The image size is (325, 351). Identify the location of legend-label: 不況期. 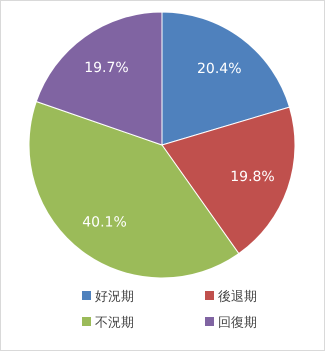
(114, 323).